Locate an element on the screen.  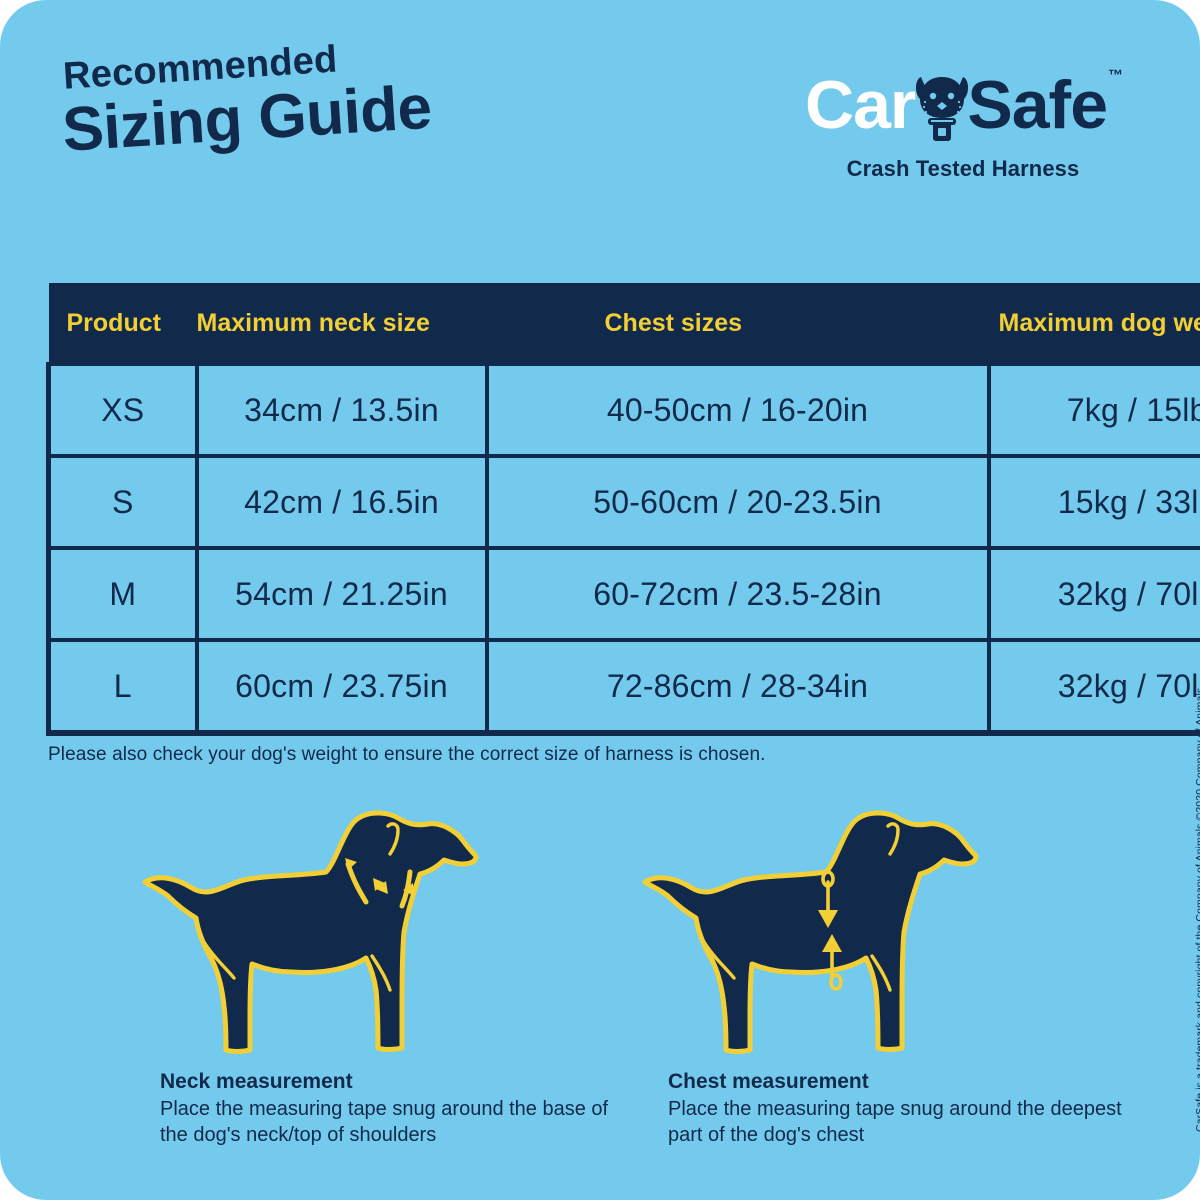
cell-neck: 34cm / 13.5in is located at coordinates (341, 410).